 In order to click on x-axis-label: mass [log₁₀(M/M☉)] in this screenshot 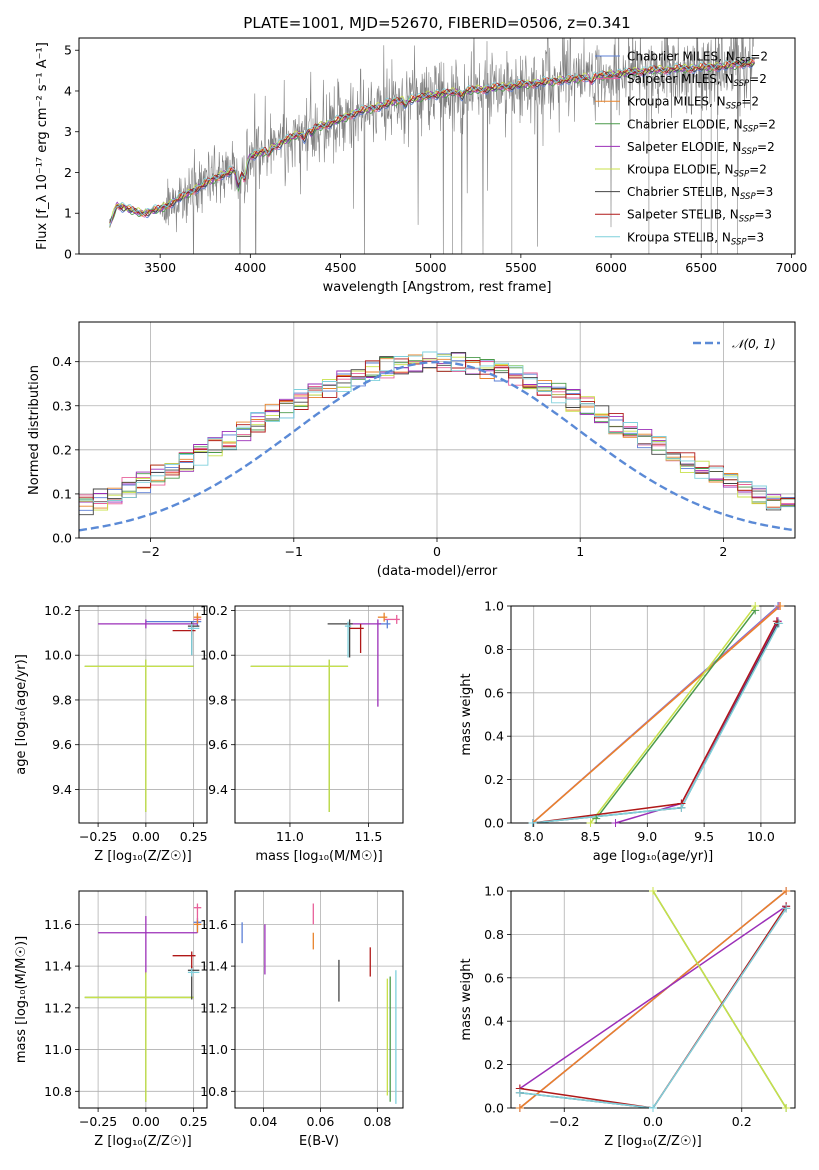, I will do `click(318, 856)`.